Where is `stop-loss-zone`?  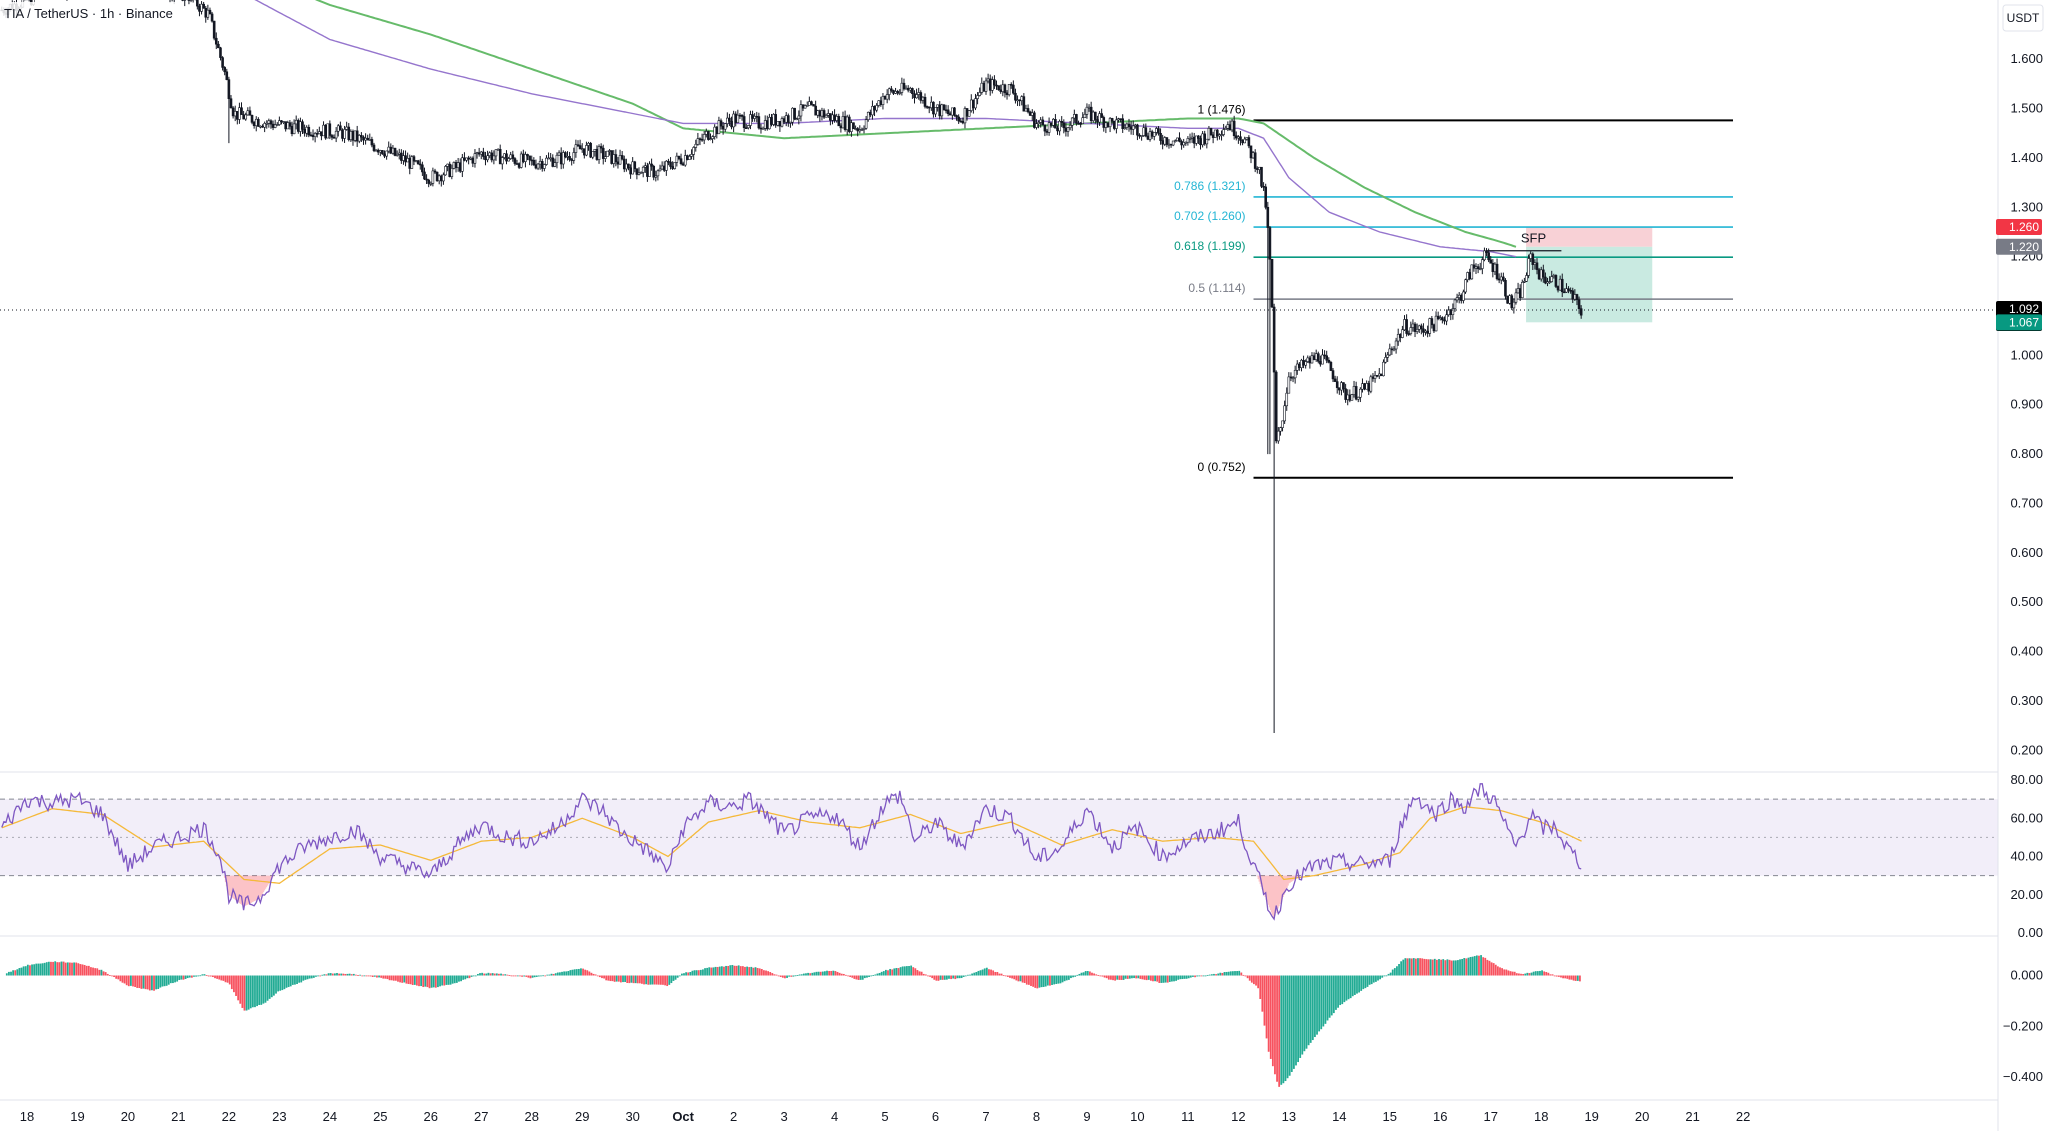 stop-loss-zone is located at coordinates (1589, 237).